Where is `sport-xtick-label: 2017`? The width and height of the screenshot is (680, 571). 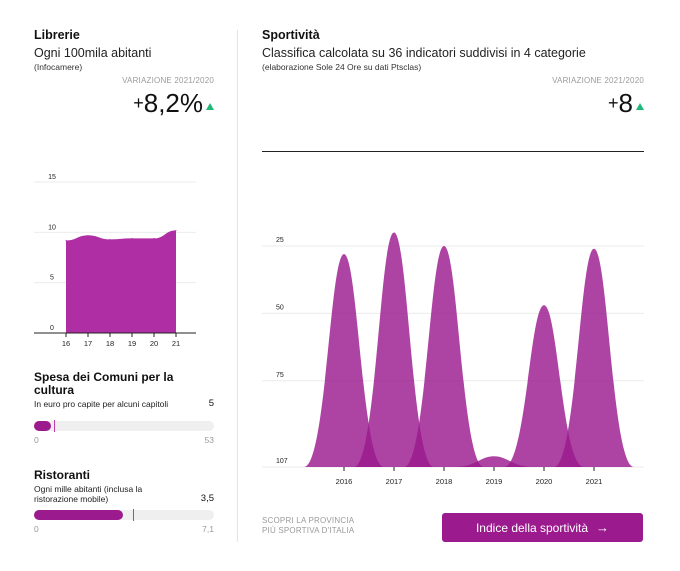 sport-xtick-label: 2017 is located at coordinates (394, 481).